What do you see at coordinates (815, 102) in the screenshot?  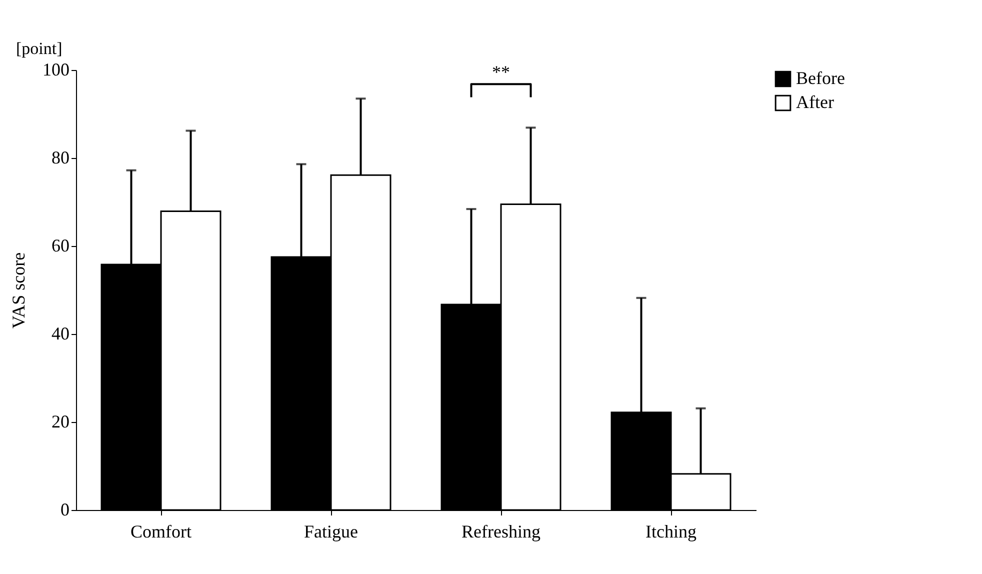 I see `legend-label: After` at bounding box center [815, 102].